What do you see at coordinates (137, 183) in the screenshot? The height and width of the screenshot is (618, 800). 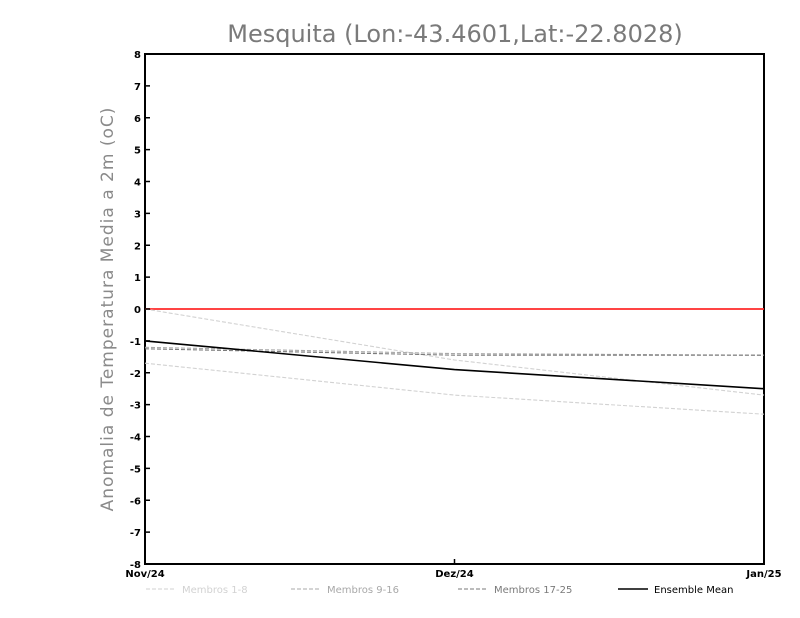 I see `y-tick-label: 4` at bounding box center [137, 183].